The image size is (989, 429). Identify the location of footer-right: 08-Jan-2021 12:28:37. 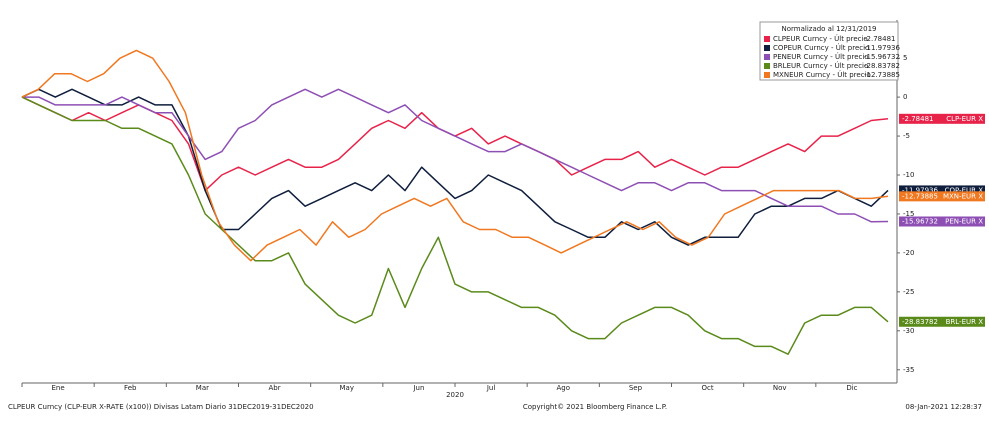
(943, 407).